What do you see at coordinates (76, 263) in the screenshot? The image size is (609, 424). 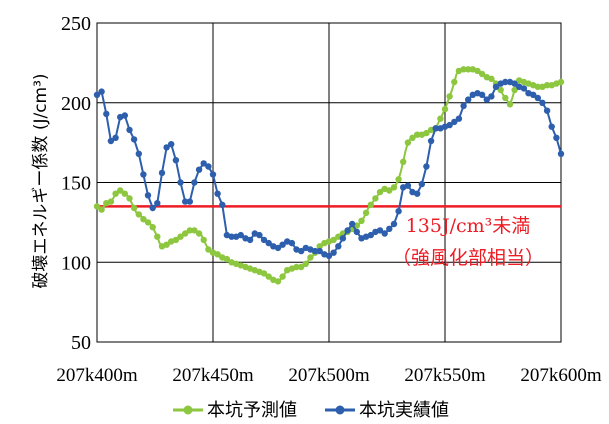 I see `y-tick-label-100: 100` at bounding box center [76, 263].